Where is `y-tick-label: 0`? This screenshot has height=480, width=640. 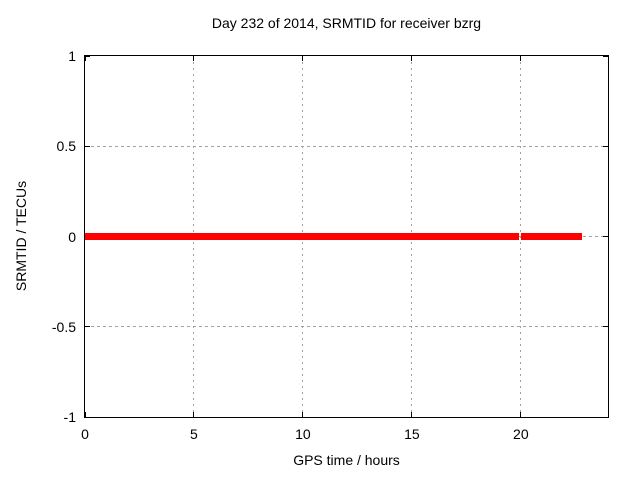
y-tick-label: 0 is located at coordinates (72, 236).